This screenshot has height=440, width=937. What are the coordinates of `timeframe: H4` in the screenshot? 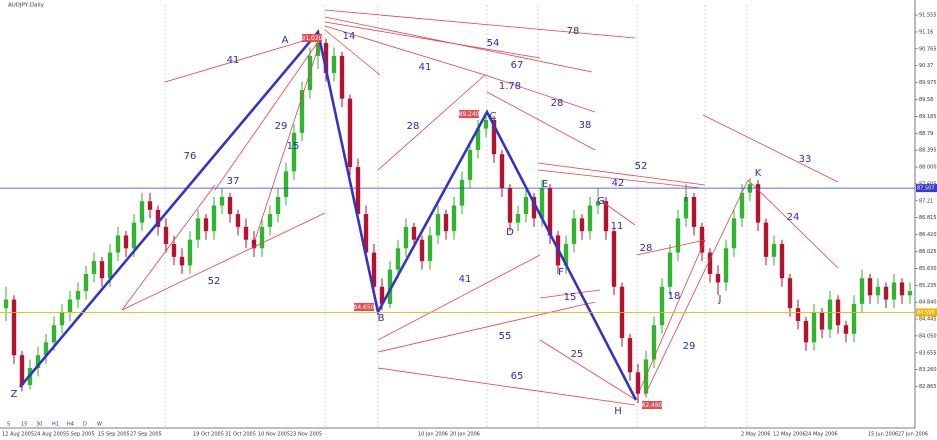 It's located at (70, 425).